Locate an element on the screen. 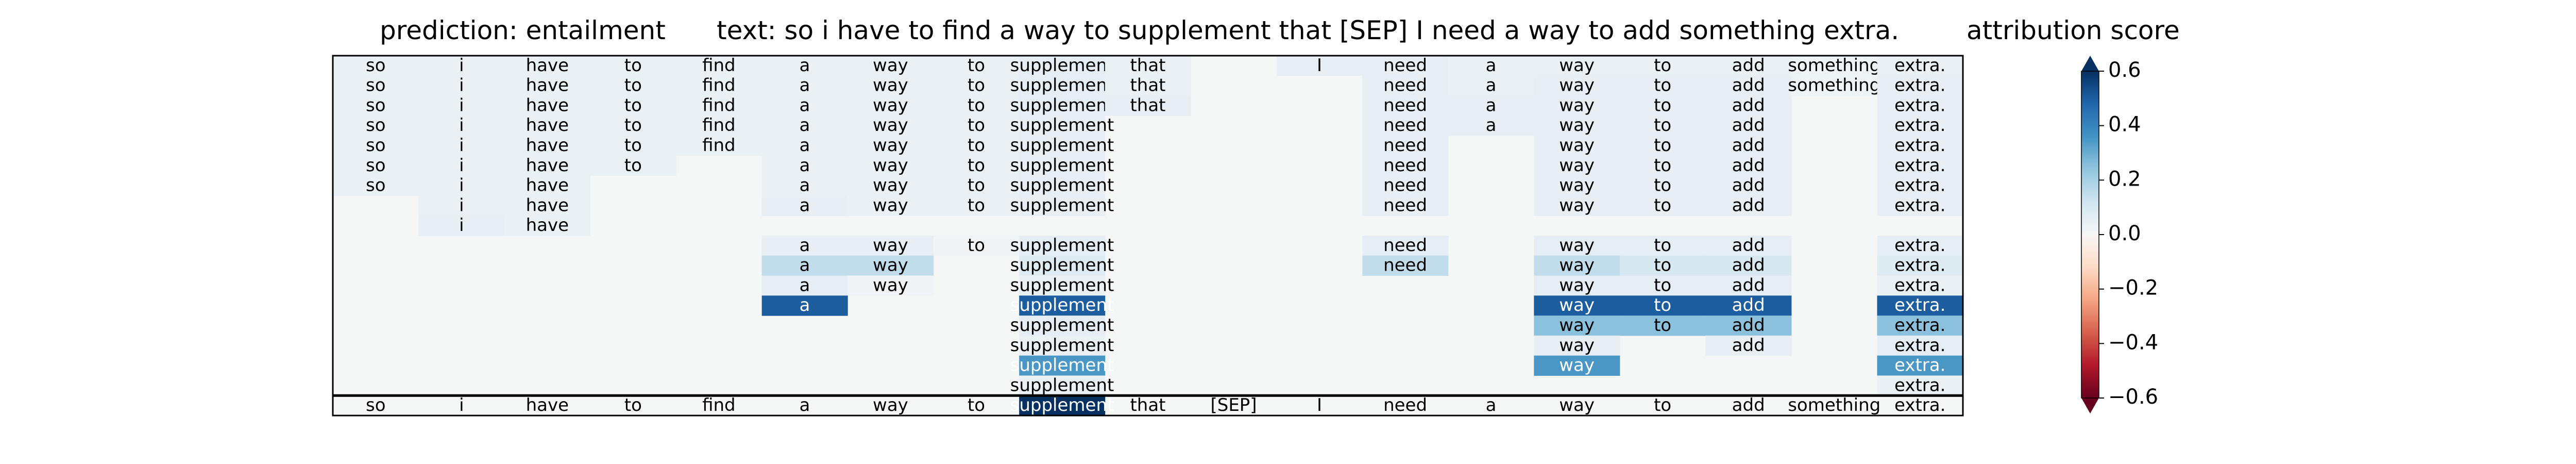  input-token-label: to is located at coordinates (976, 405).